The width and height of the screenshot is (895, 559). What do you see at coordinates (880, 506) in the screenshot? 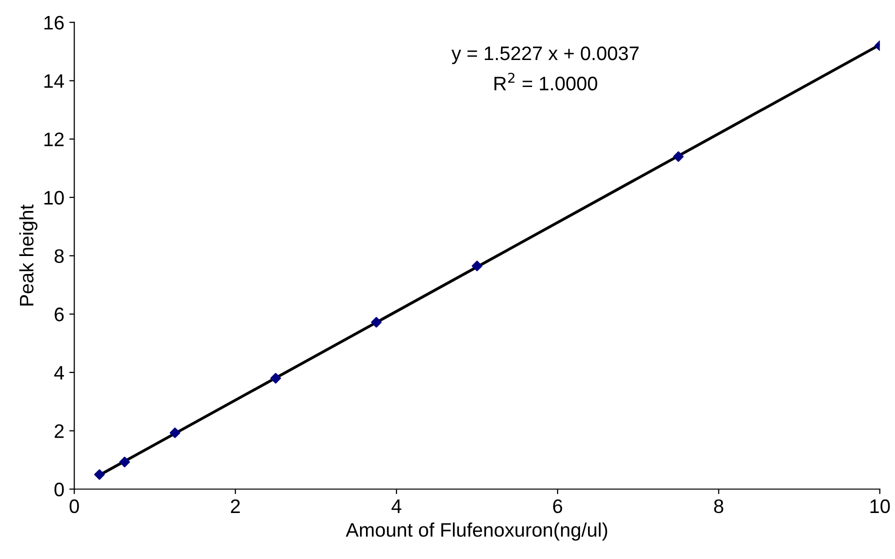
I see `x-tick-label: 10` at bounding box center [880, 506].